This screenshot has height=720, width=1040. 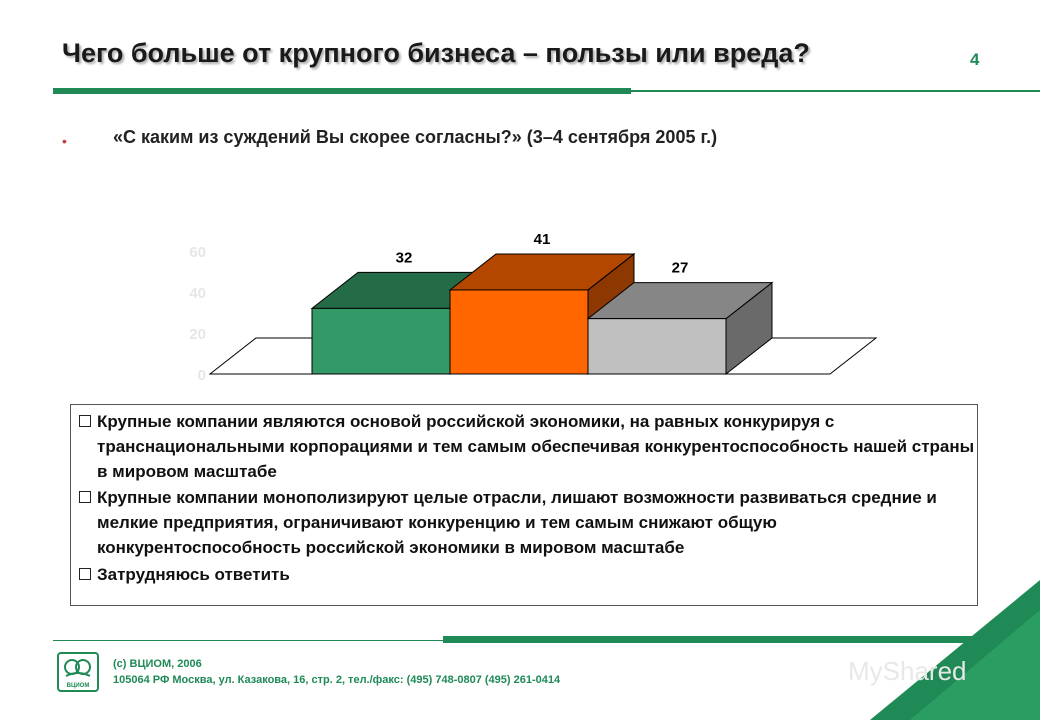 What do you see at coordinates (835, 91) in the screenshot?
I see `header-rule-thin` at bounding box center [835, 91].